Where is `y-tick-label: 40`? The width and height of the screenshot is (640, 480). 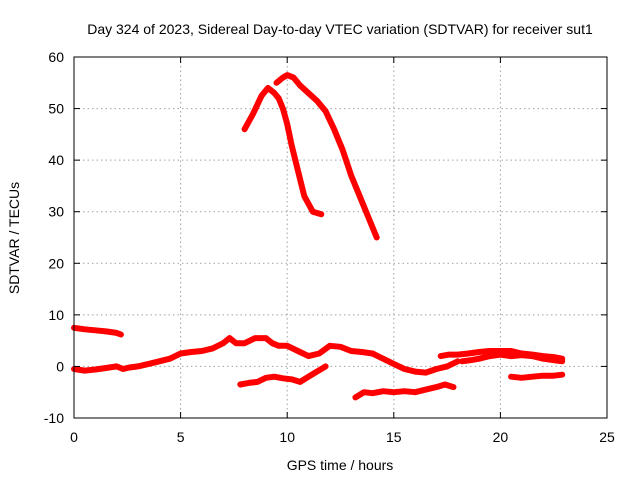 y-tick-label: 40 is located at coordinates (56, 160).